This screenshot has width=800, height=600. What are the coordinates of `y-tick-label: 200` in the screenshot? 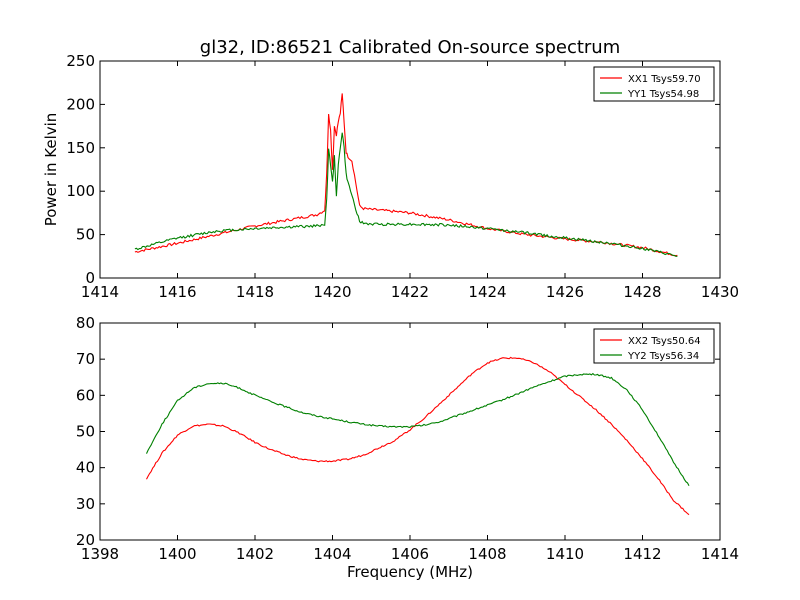 It's located at (80, 104).